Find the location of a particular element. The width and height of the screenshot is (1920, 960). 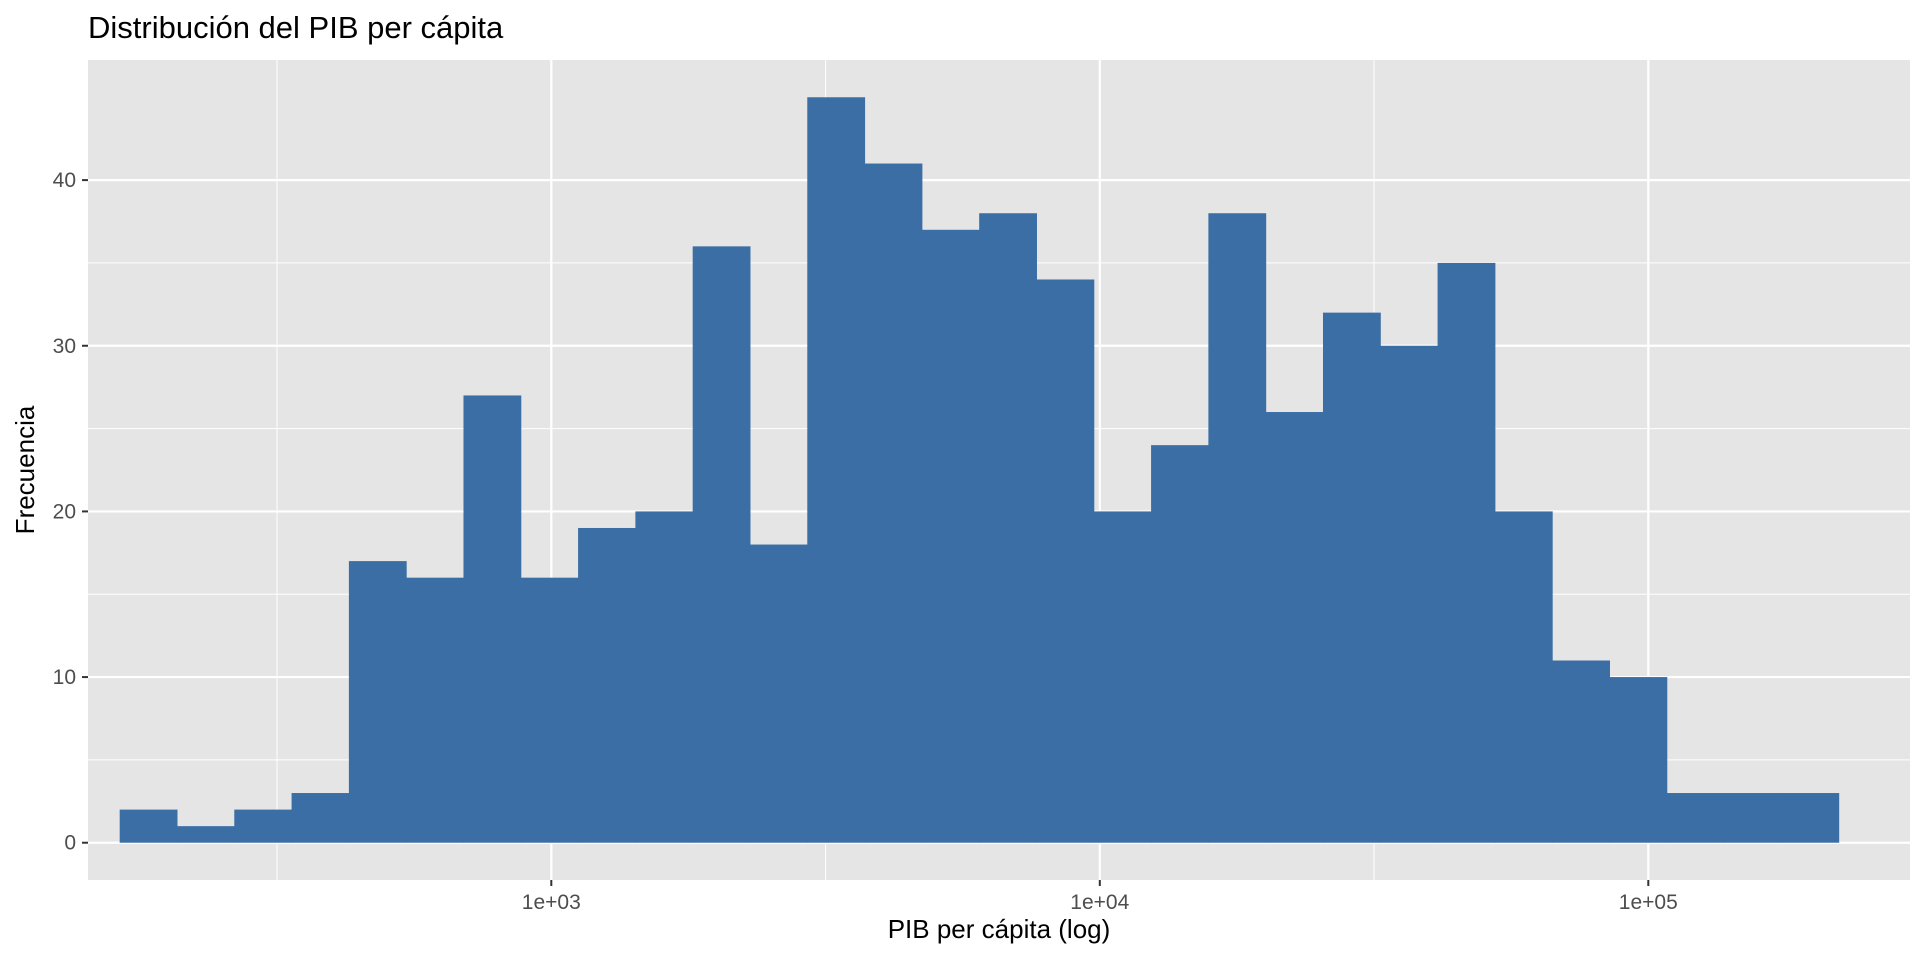

y-tick-label: 10 is located at coordinates (64, 677).